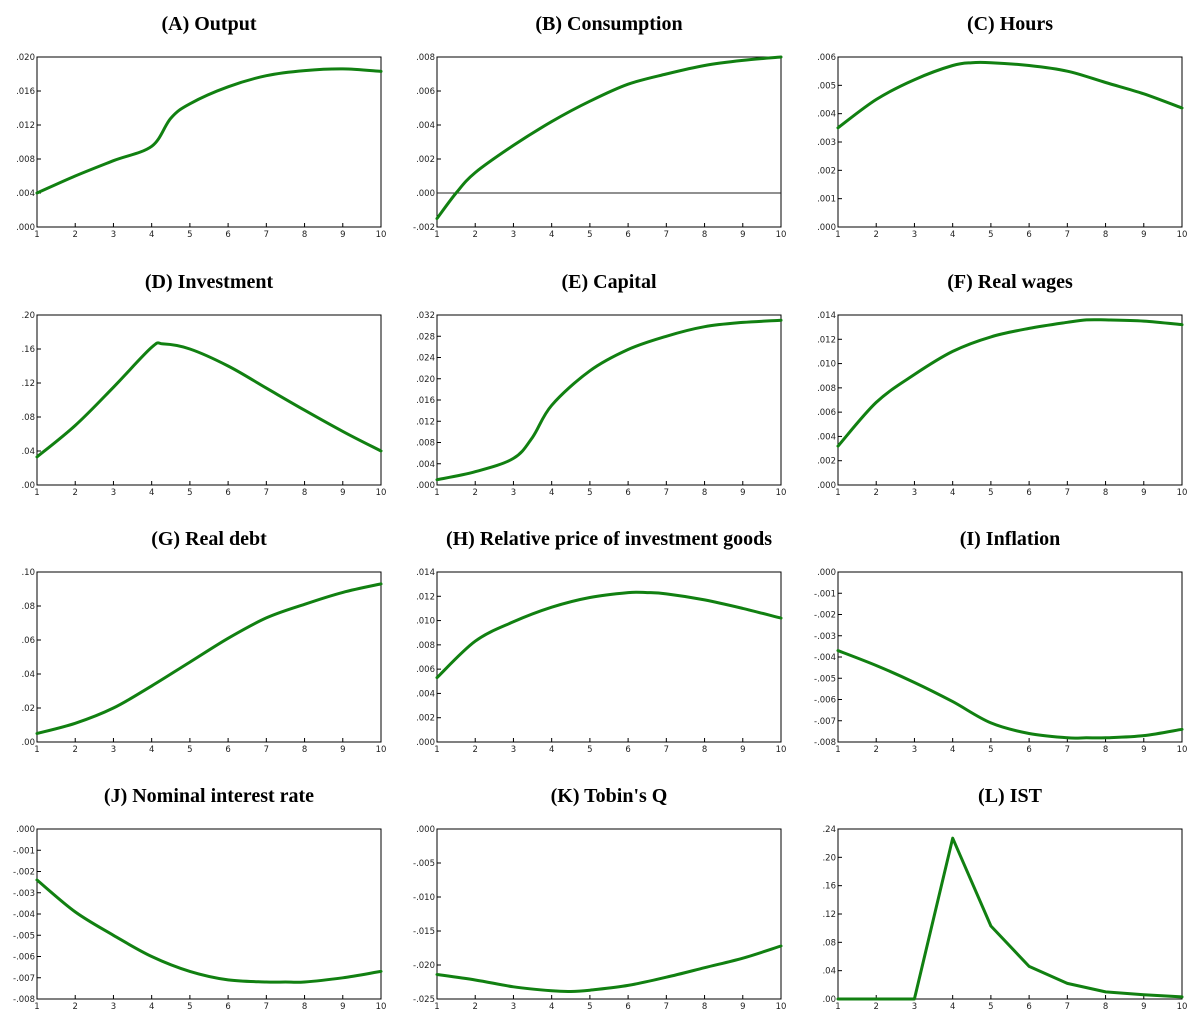 This screenshot has height=1013, width=1189. What do you see at coordinates (424, 1000) in the screenshot?
I see `y-tick-label: -.025` at bounding box center [424, 1000].